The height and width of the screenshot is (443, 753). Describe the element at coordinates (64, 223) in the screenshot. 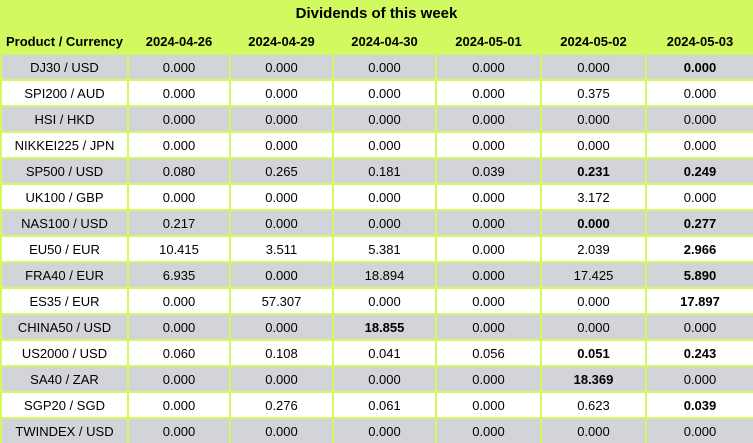

I see `product-cell: NAS100 / USD` at that location.